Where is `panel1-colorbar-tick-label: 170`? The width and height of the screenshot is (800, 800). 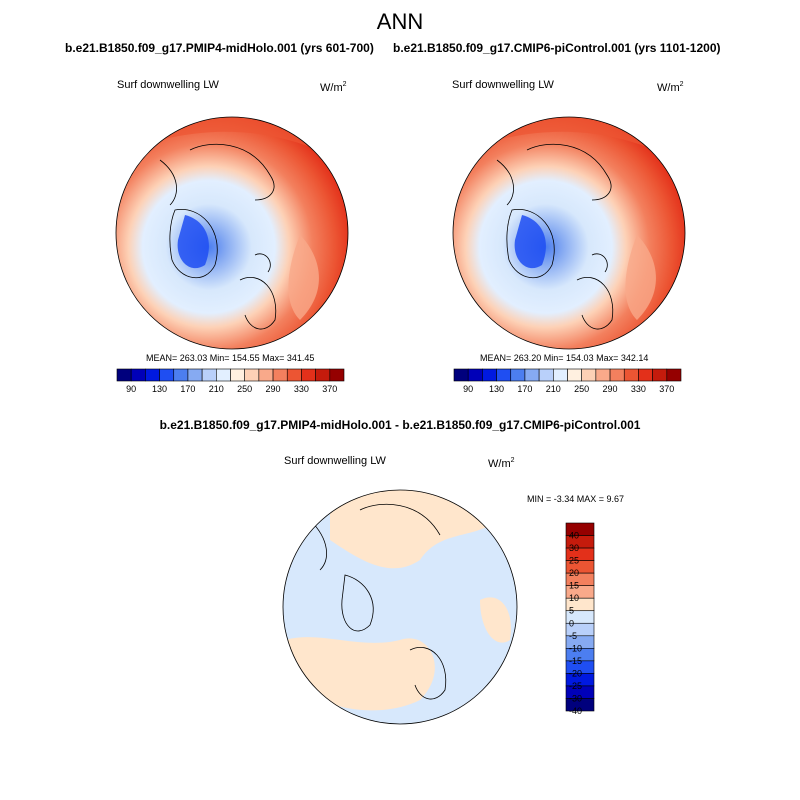
panel1-colorbar-tick-label: 170 is located at coordinates (187, 389).